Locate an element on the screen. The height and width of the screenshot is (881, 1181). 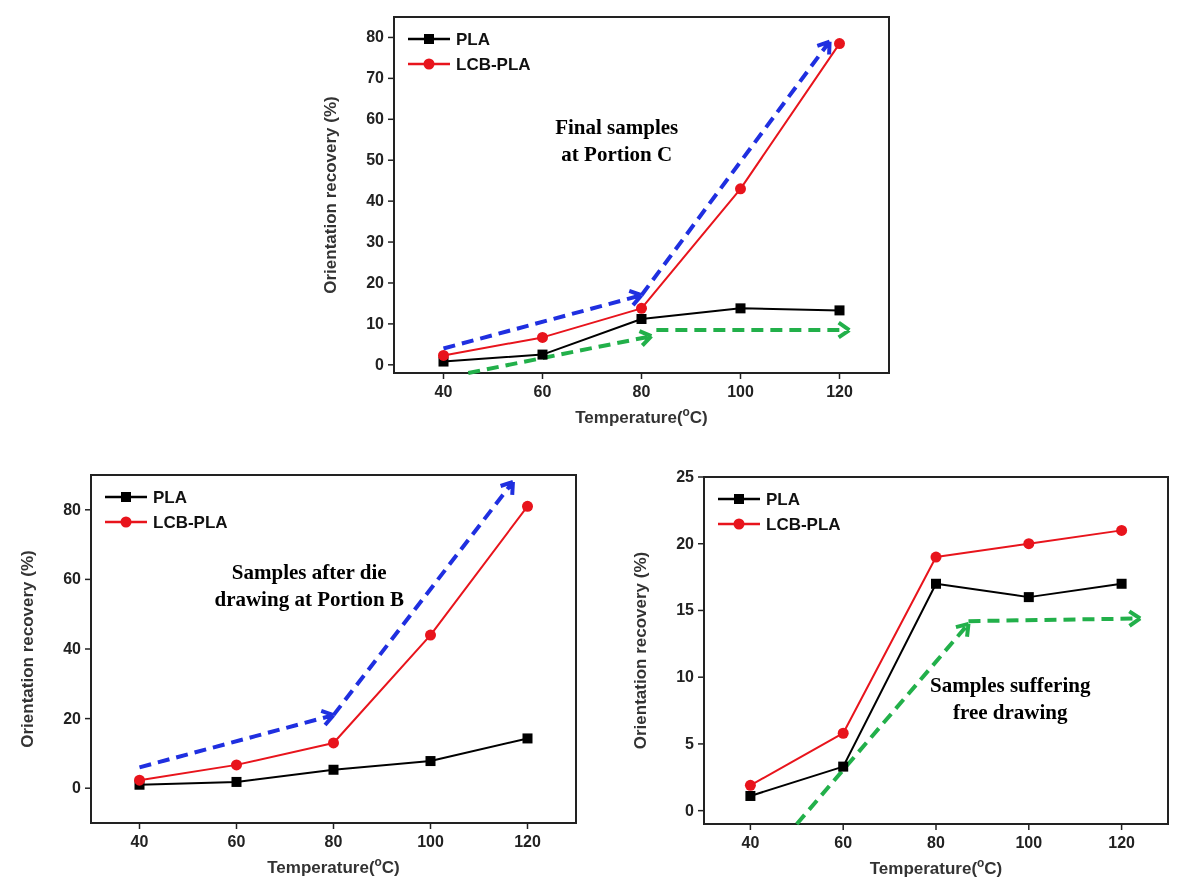
annotation: Samples suffering free drawing is located at coordinates (1010, 699).